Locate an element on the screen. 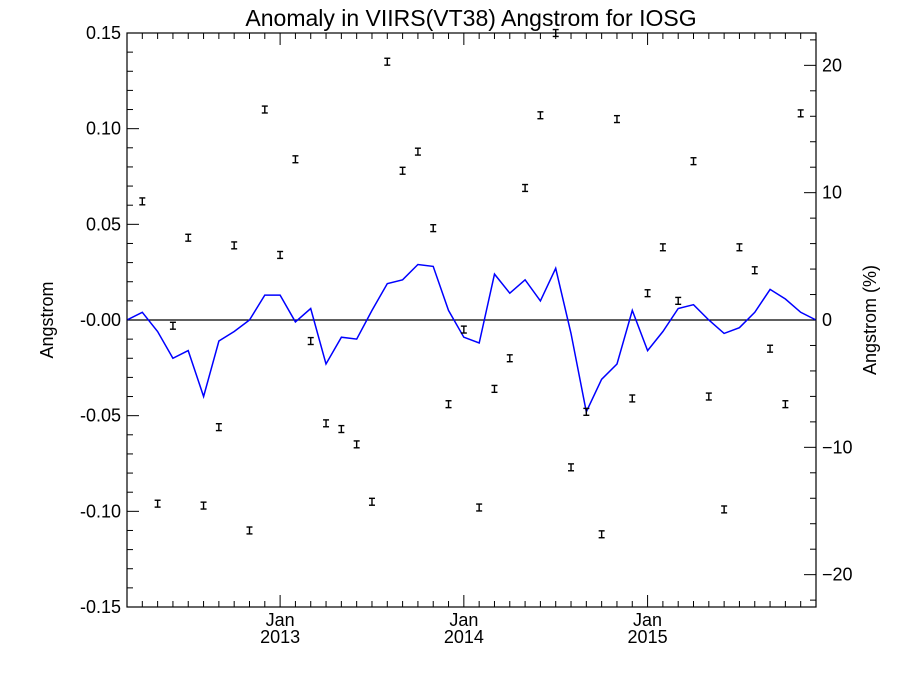  left-y-axis: 0.15 0.10 0.05 -0.00 -0.05 -0.10 -0.15 is located at coordinates (109, 320).